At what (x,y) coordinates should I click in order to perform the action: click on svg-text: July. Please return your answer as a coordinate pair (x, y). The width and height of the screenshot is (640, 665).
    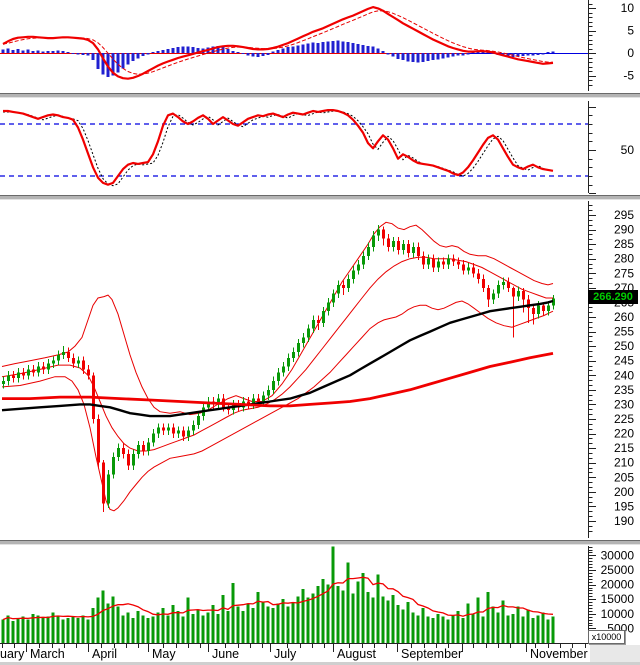
    Looking at the image, I should click on (285, 654).